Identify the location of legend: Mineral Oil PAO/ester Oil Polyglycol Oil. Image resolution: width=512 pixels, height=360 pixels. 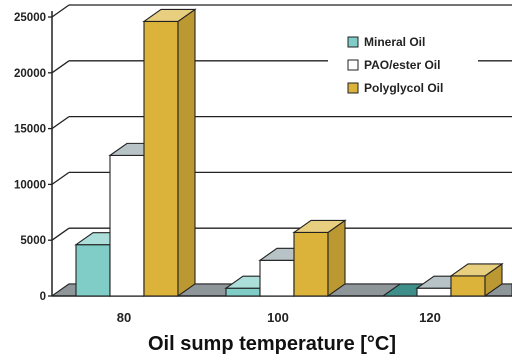
(403, 67).